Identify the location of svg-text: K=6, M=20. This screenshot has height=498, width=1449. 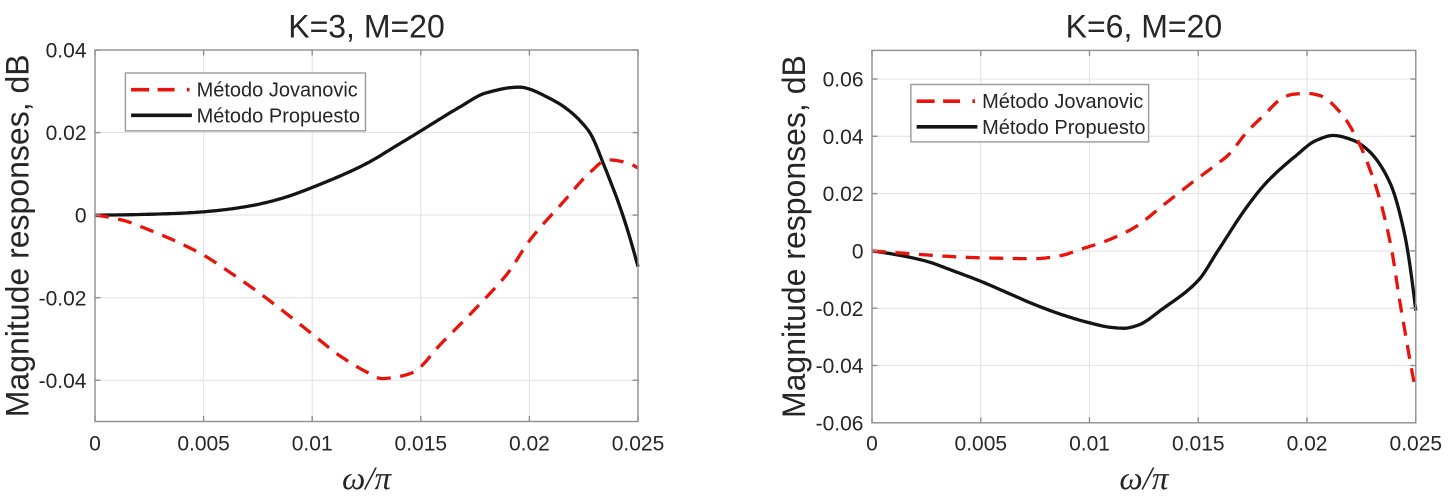
(1144, 26).